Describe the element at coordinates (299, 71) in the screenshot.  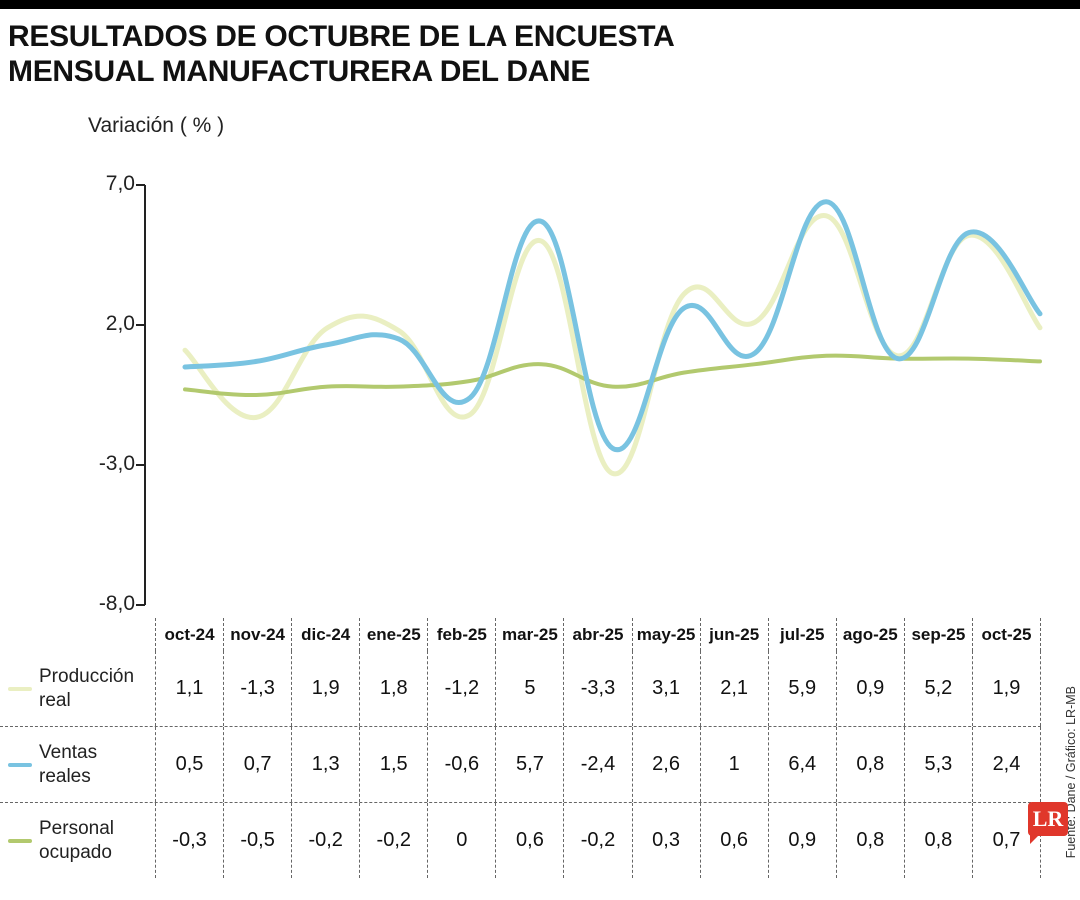
I see `title-line-2: MENSUAL MANUFACTURERA DEL DANE` at that location.